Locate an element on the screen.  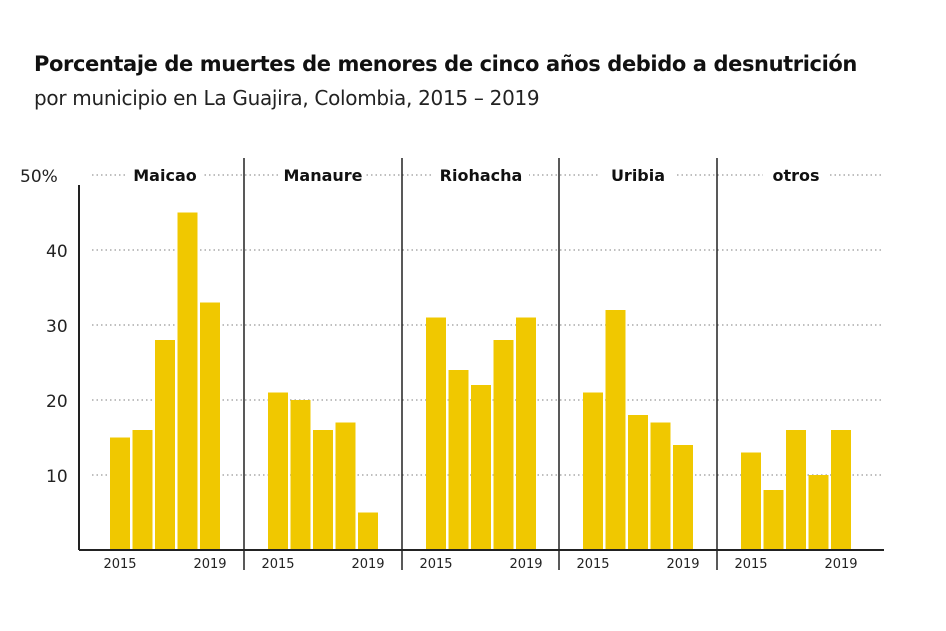
bar-Riohacha-2016 is located at coordinates (458, 460).